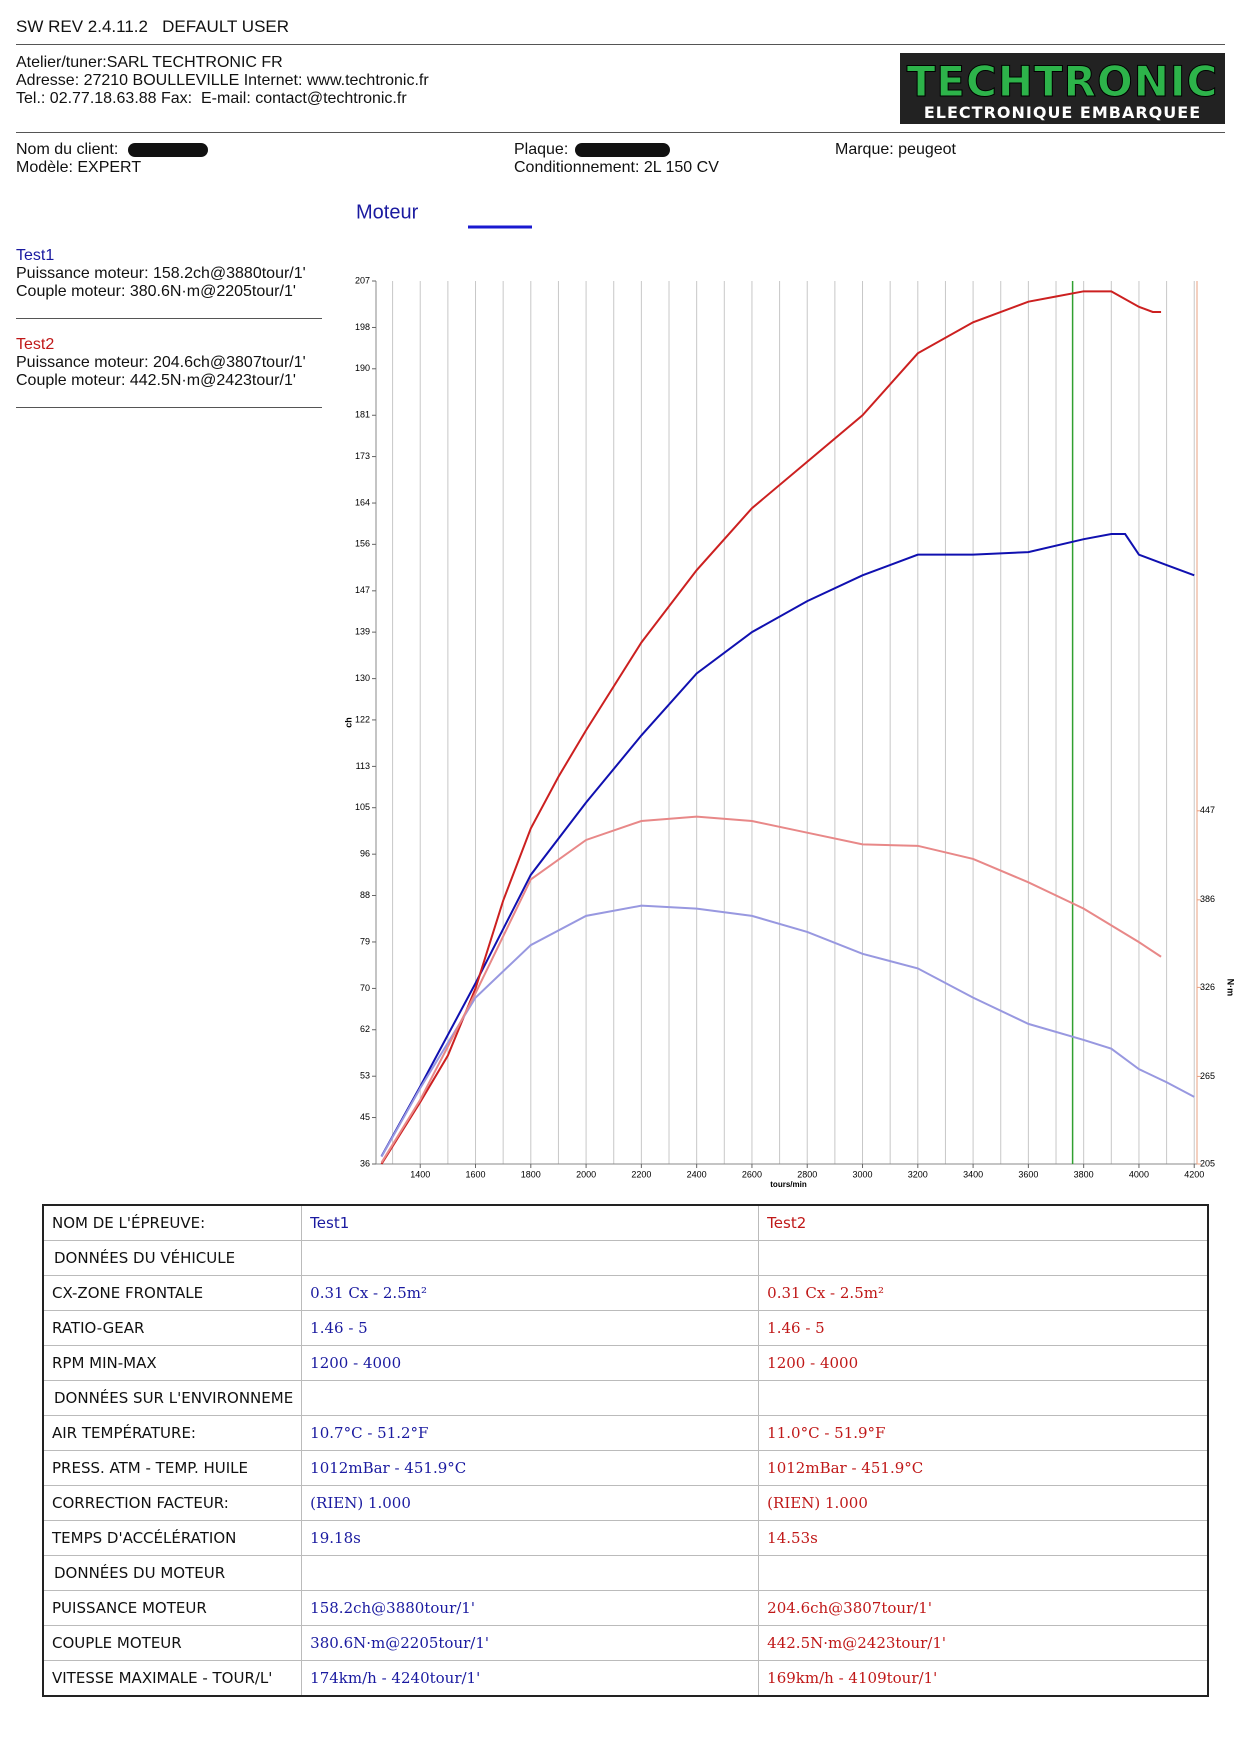  I want to click on y-tick-label: 53, so click(365, 1076).